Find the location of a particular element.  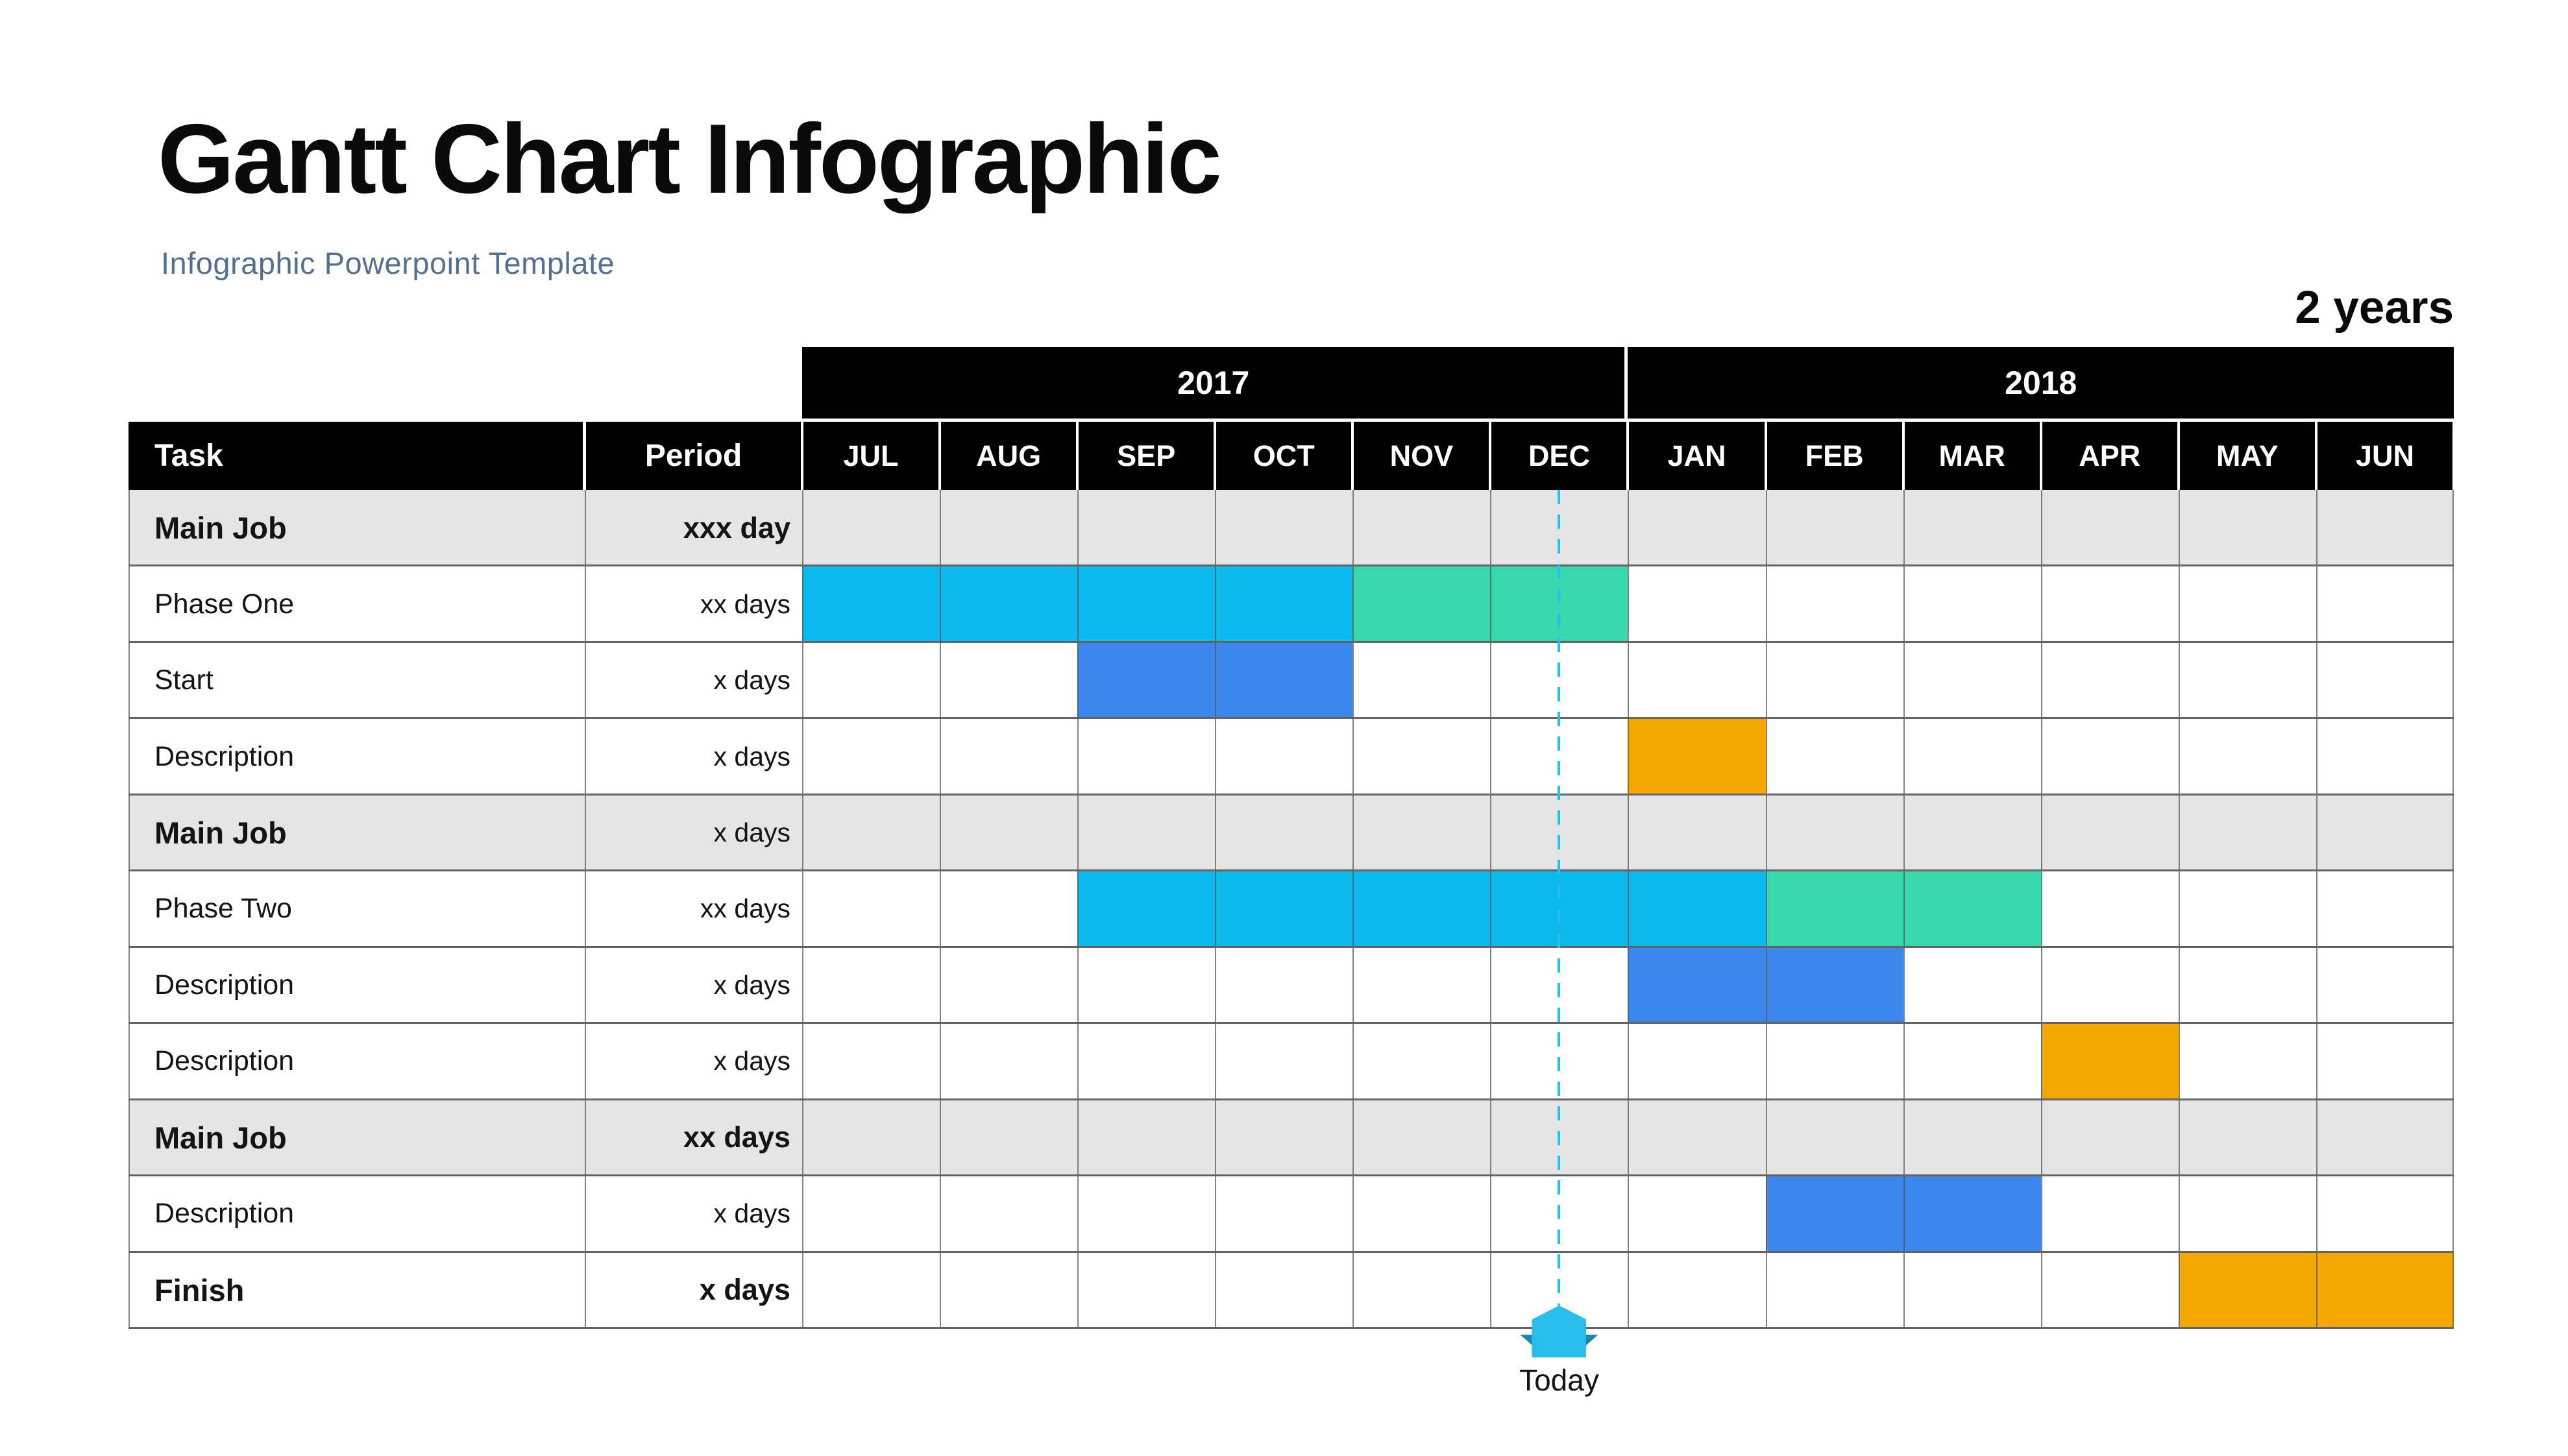

month-header: MAY is located at coordinates (2247, 456).